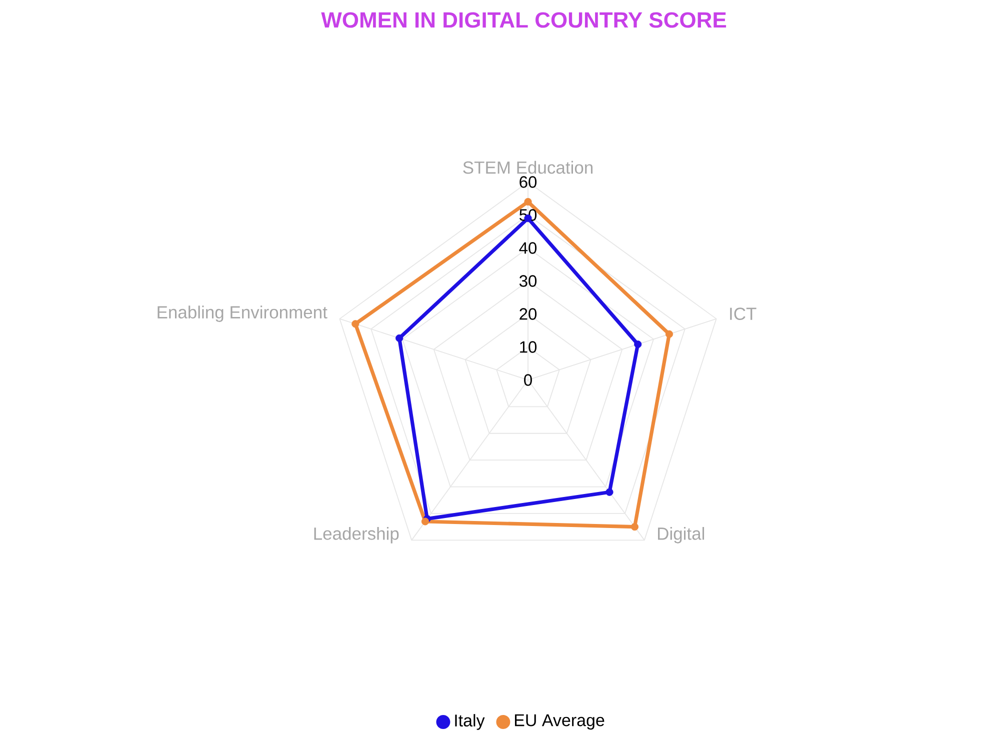 This screenshot has width=1000, height=735. What do you see at coordinates (523, 20) in the screenshot?
I see `chart-title: WOMEN IN DIGITAL COUNTRY SCORE` at bounding box center [523, 20].